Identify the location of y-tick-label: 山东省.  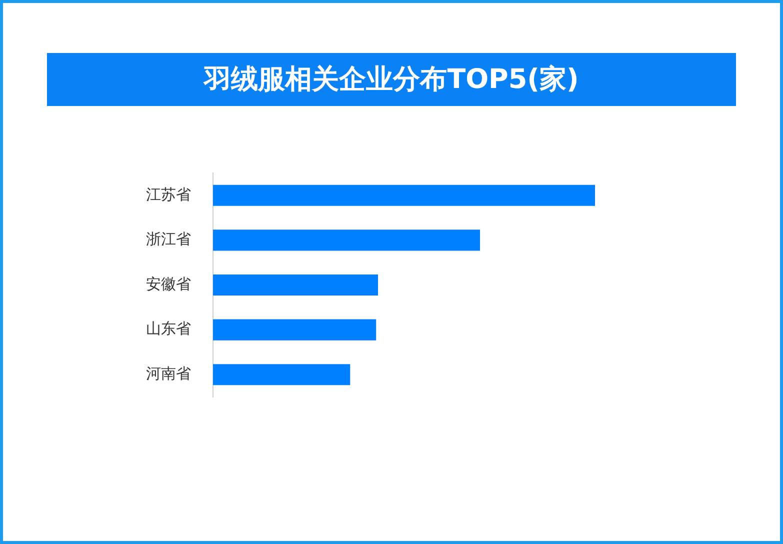
(168, 329).